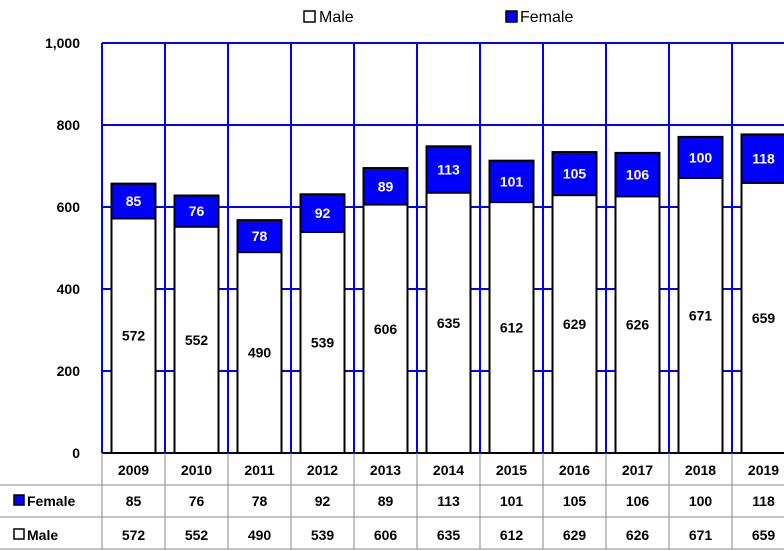  I want to click on y-tick-label-400: 400, so click(69, 289).